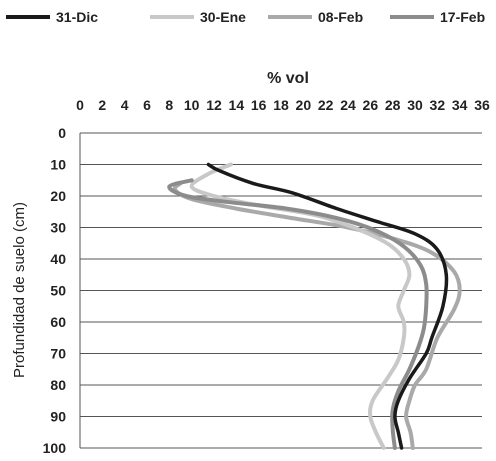 The width and height of the screenshot is (496, 461). Describe the element at coordinates (460, 105) in the screenshot. I see `x-tick-label: 34` at that location.